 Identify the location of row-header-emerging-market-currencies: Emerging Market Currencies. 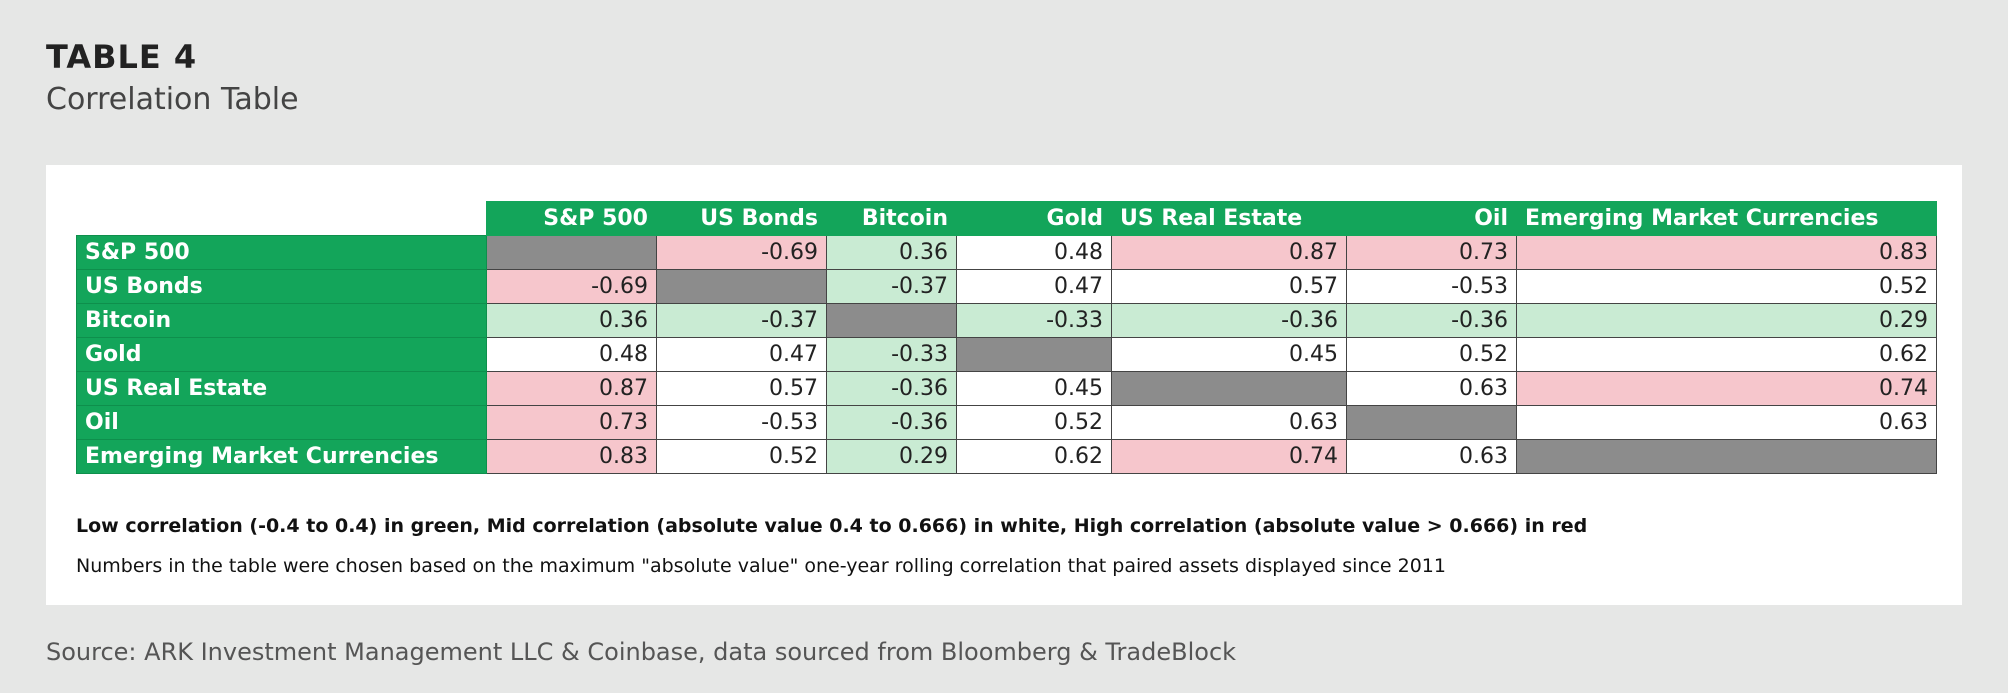
(281, 456).